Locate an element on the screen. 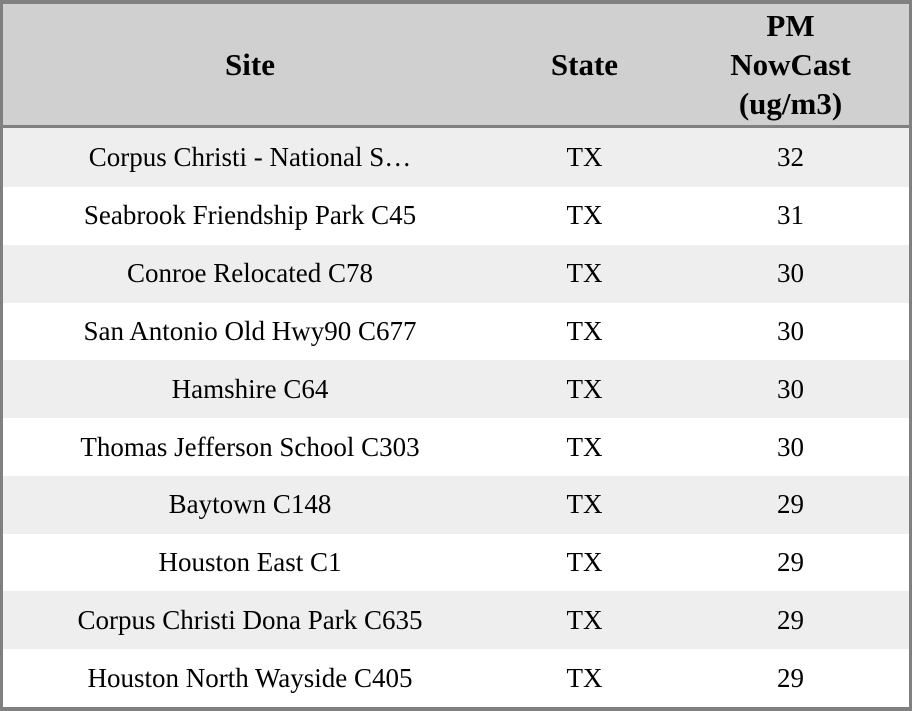 This screenshot has width=912, height=711. table-row: Seabrook Friendship Park C45 TX 31 is located at coordinates (456, 216).